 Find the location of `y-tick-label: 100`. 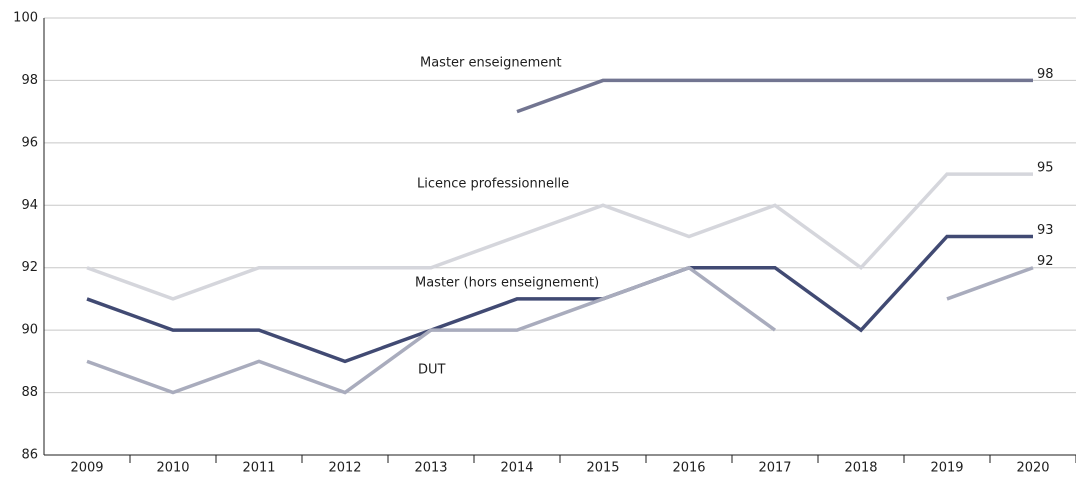

y-tick-label: 100 is located at coordinates (25, 18).